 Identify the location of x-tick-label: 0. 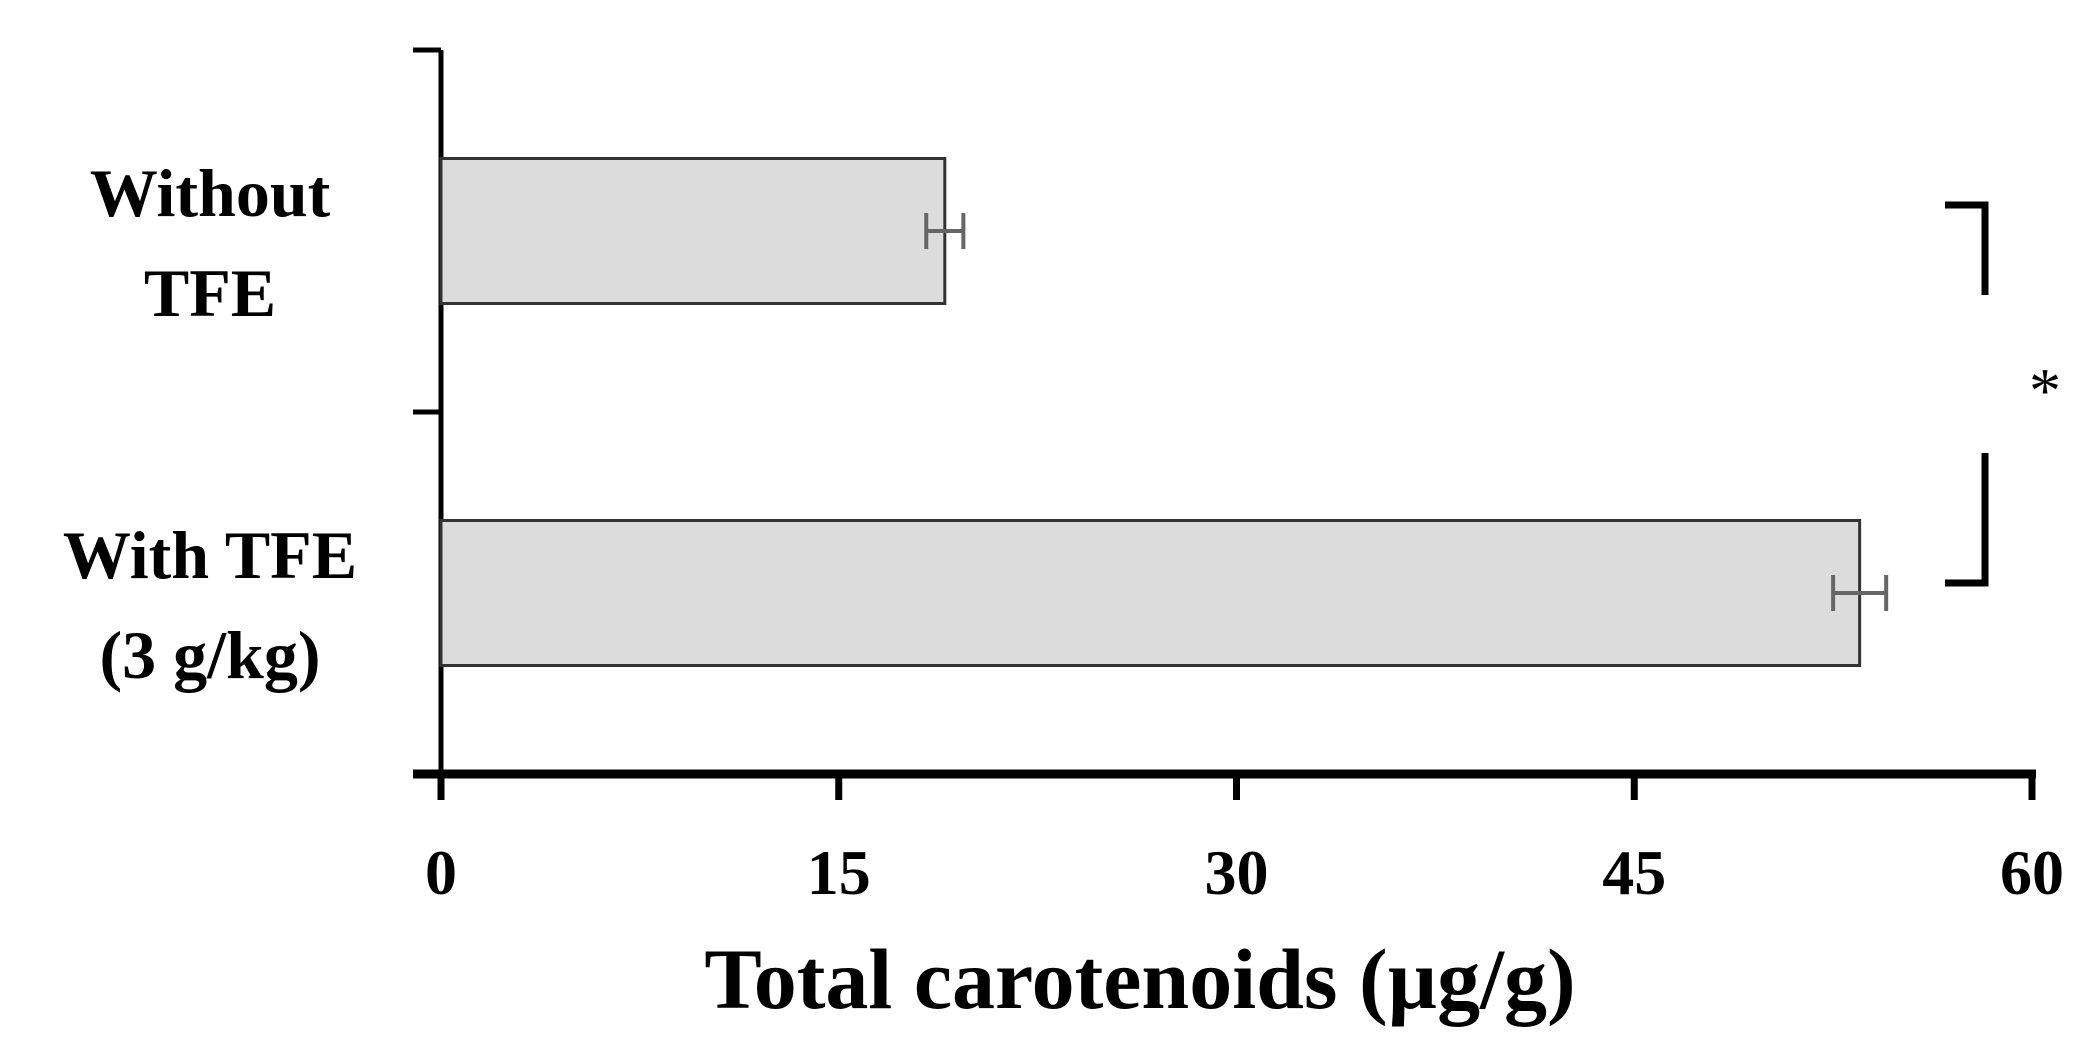
(441, 872).